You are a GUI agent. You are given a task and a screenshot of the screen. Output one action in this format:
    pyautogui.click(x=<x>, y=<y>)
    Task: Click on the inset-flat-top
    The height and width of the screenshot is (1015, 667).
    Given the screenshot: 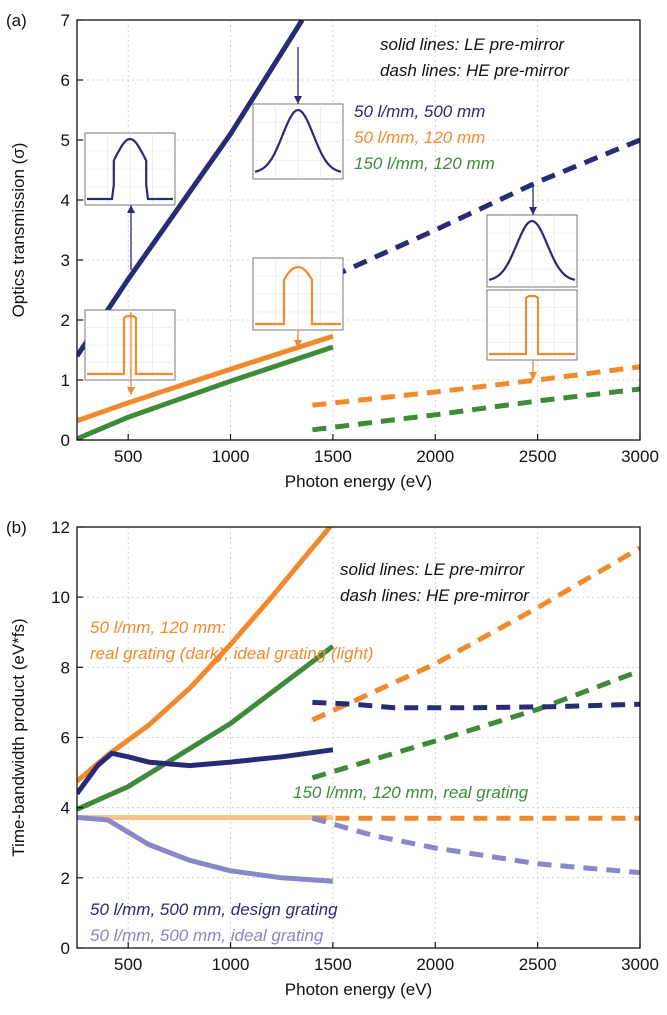 What is the action you would take?
    pyautogui.click(x=130, y=169)
    